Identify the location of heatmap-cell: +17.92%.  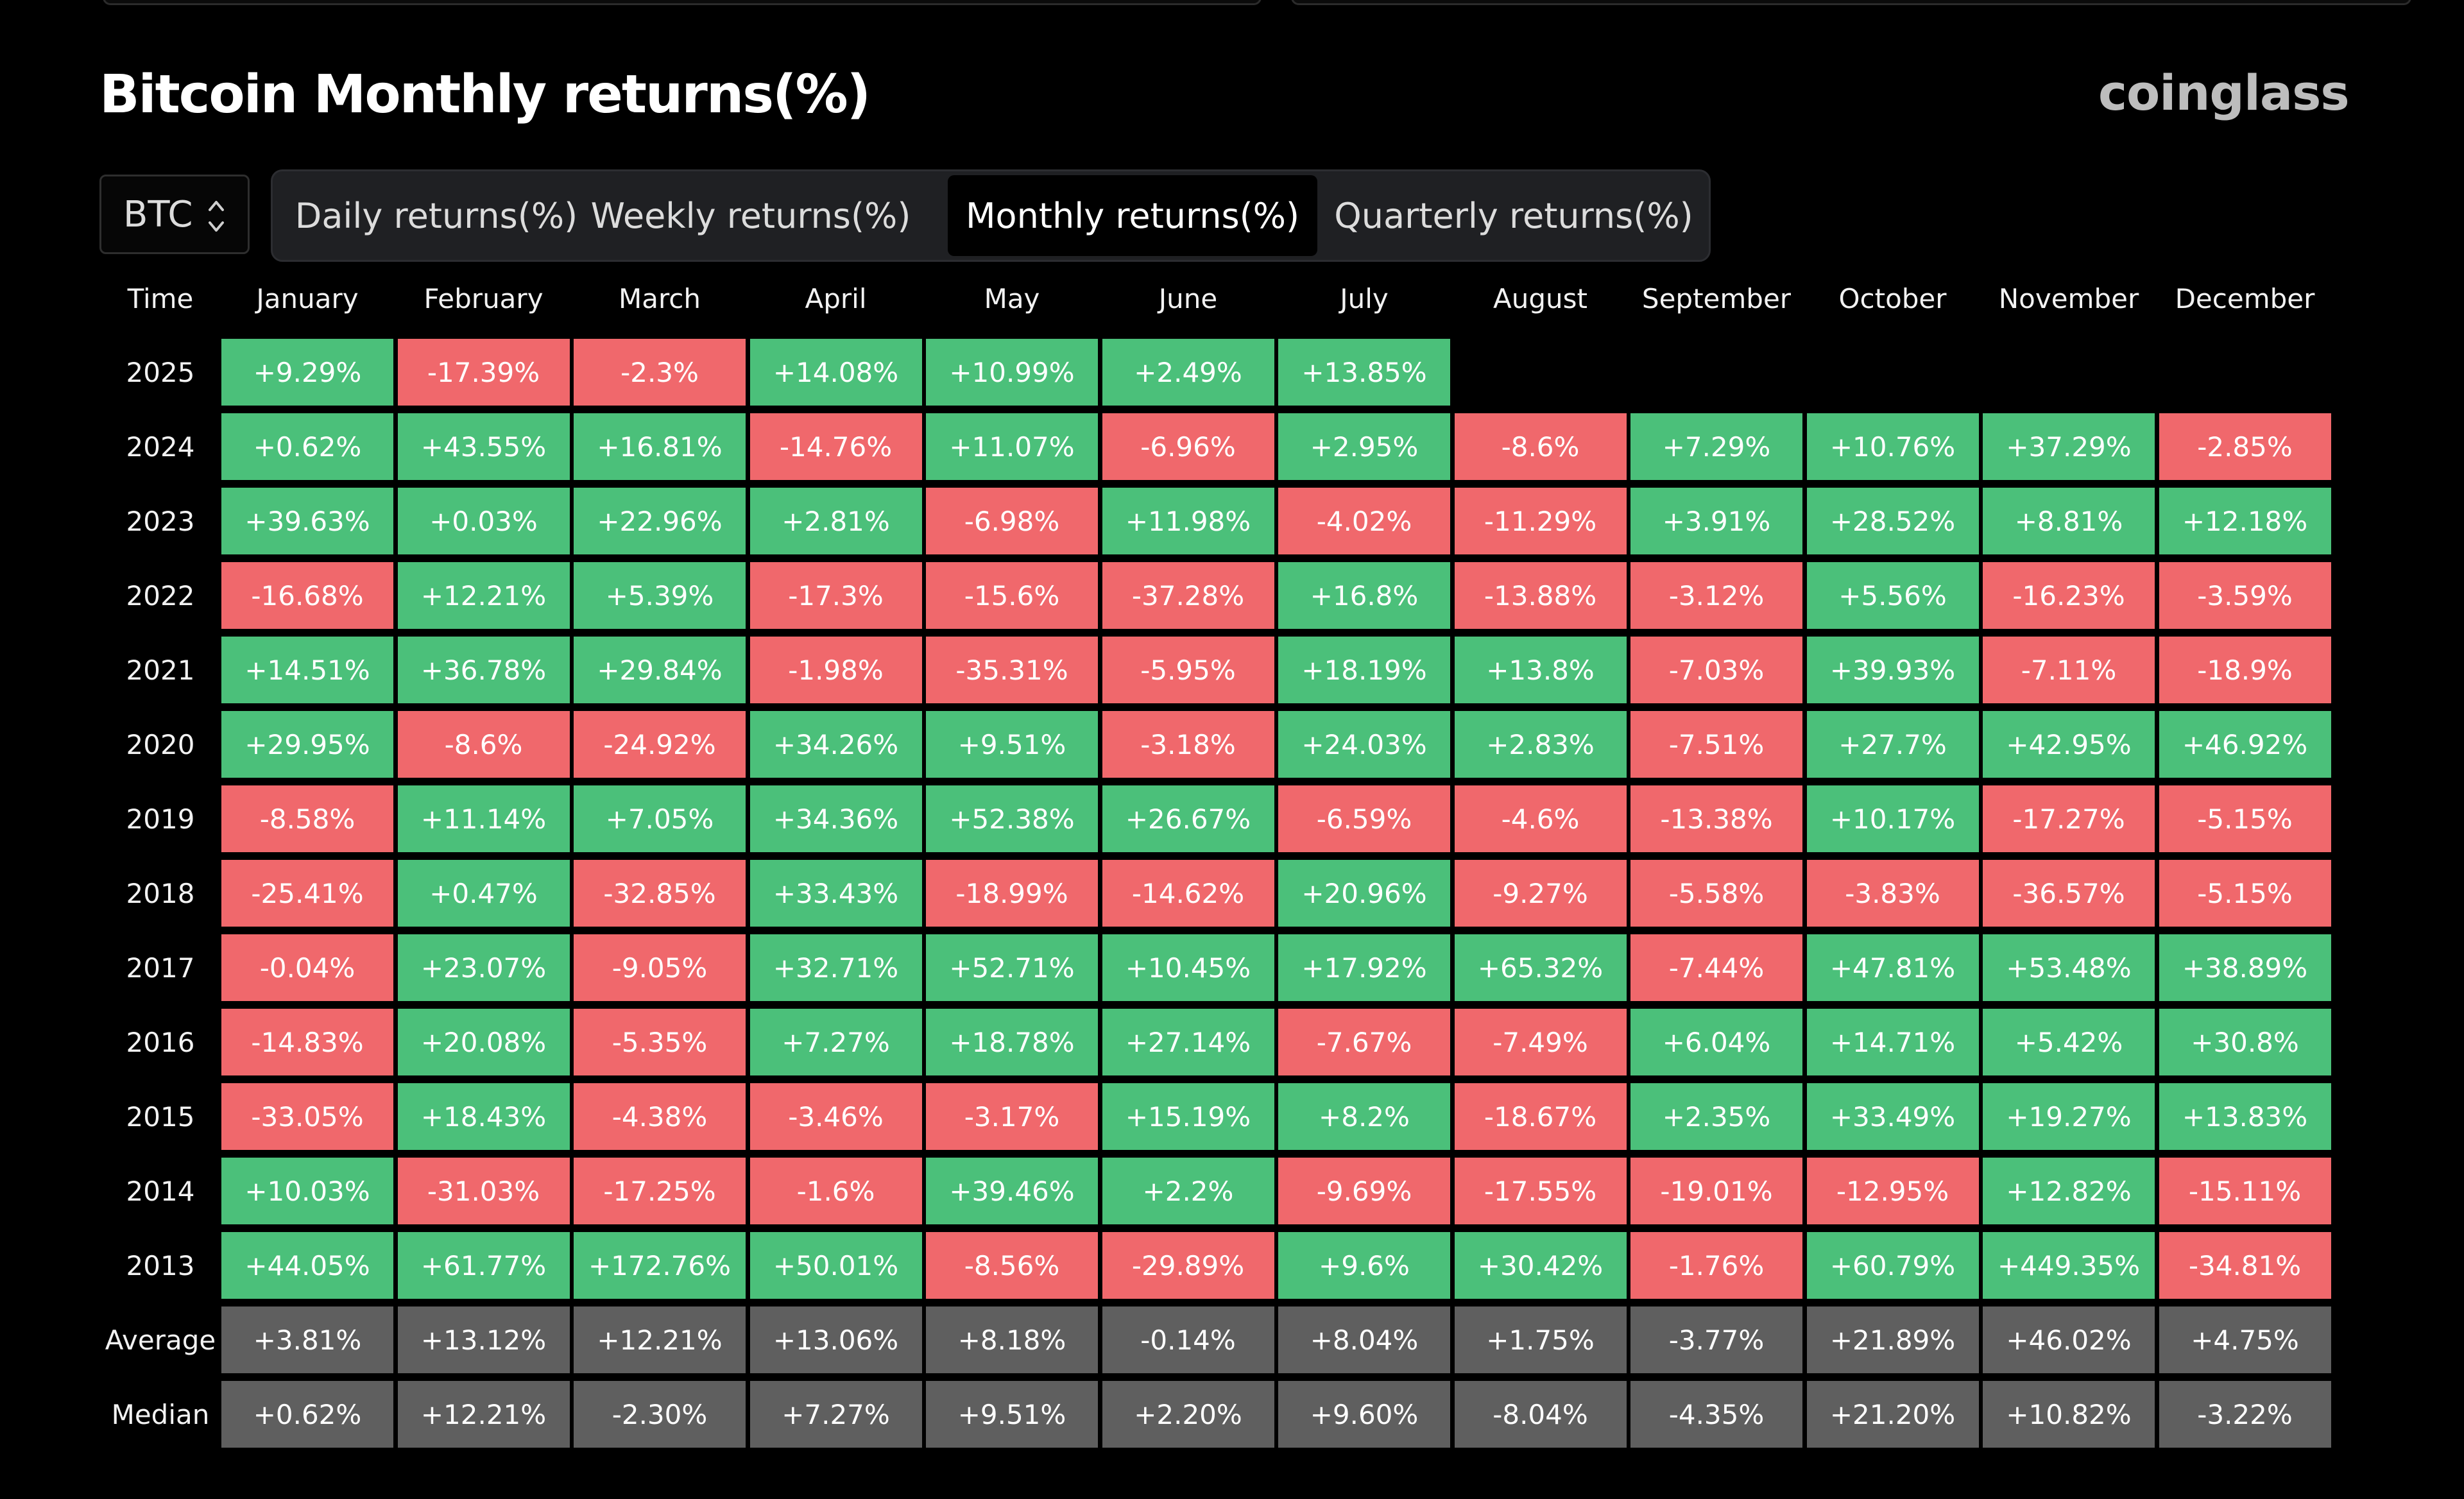
(1364, 967).